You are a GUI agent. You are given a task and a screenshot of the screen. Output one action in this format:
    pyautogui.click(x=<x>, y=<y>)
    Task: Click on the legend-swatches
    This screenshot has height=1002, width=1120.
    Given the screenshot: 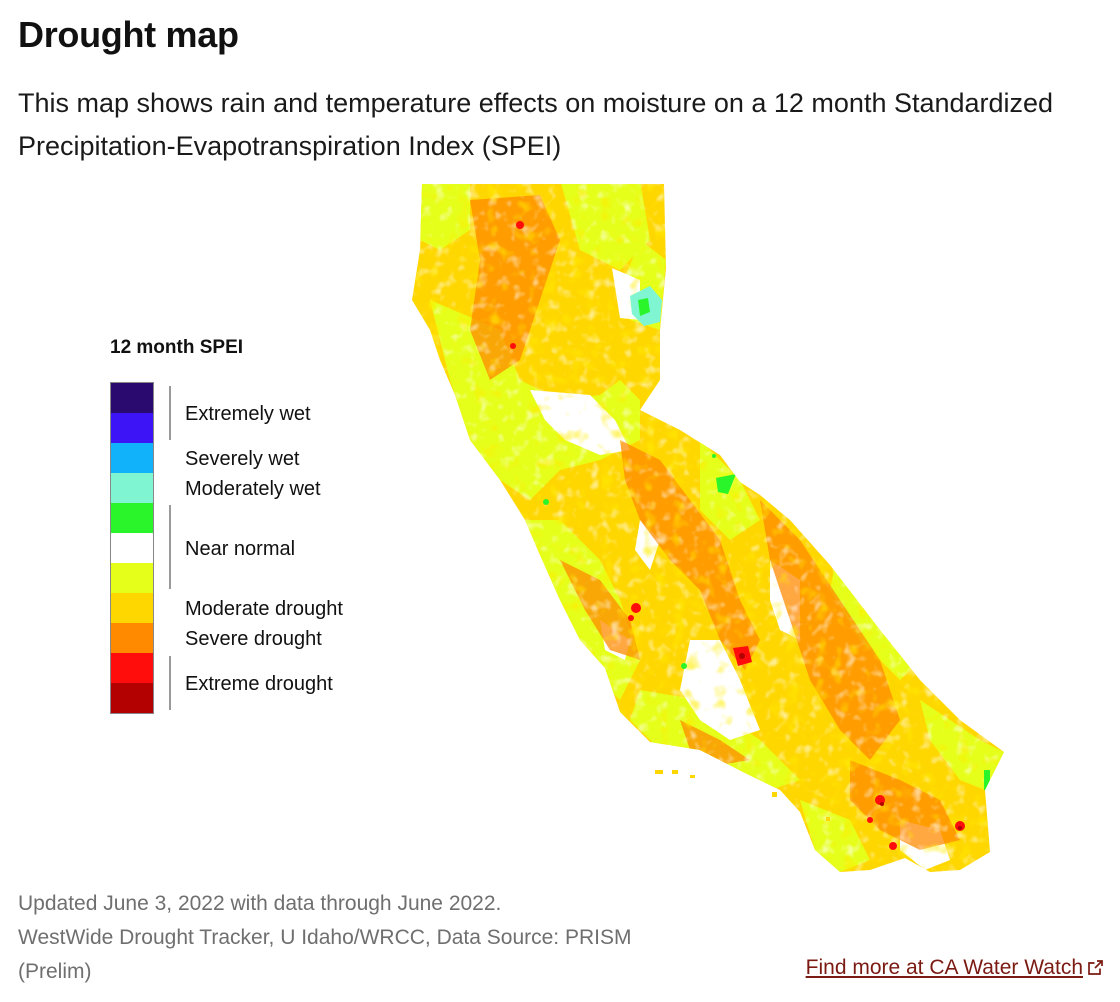 What is the action you would take?
    pyautogui.click(x=132, y=548)
    